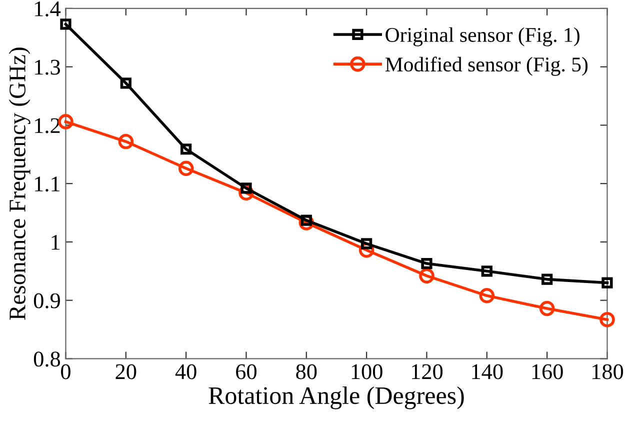 The image size is (626, 422). I want to click on x-tick-label: 140, so click(487, 372).